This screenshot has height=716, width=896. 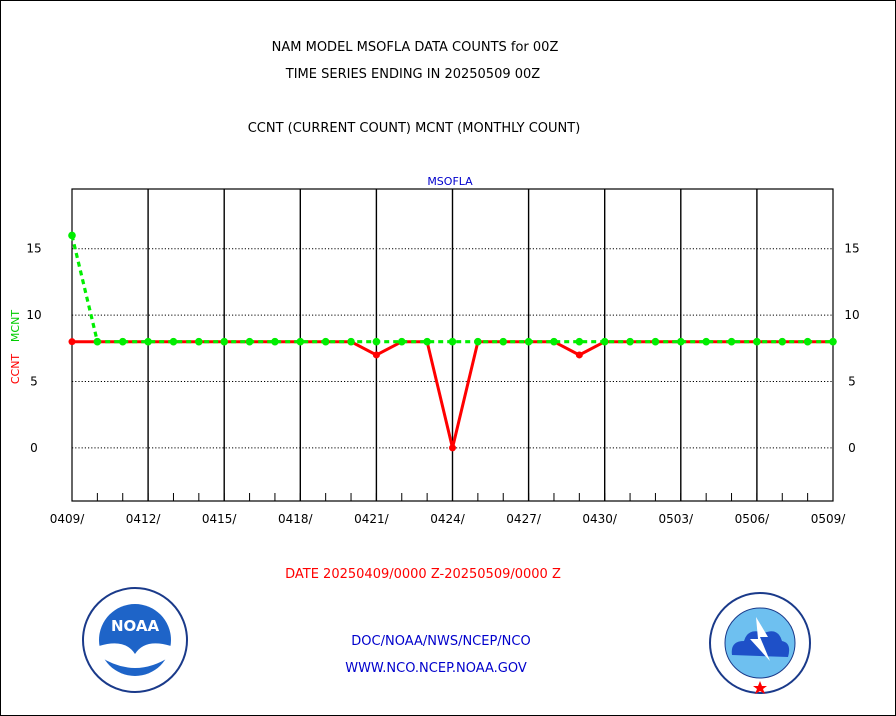 What do you see at coordinates (15, 369) in the screenshot?
I see `y-axis-label-ccnt: CCNT` at bounding box center [15, 369].